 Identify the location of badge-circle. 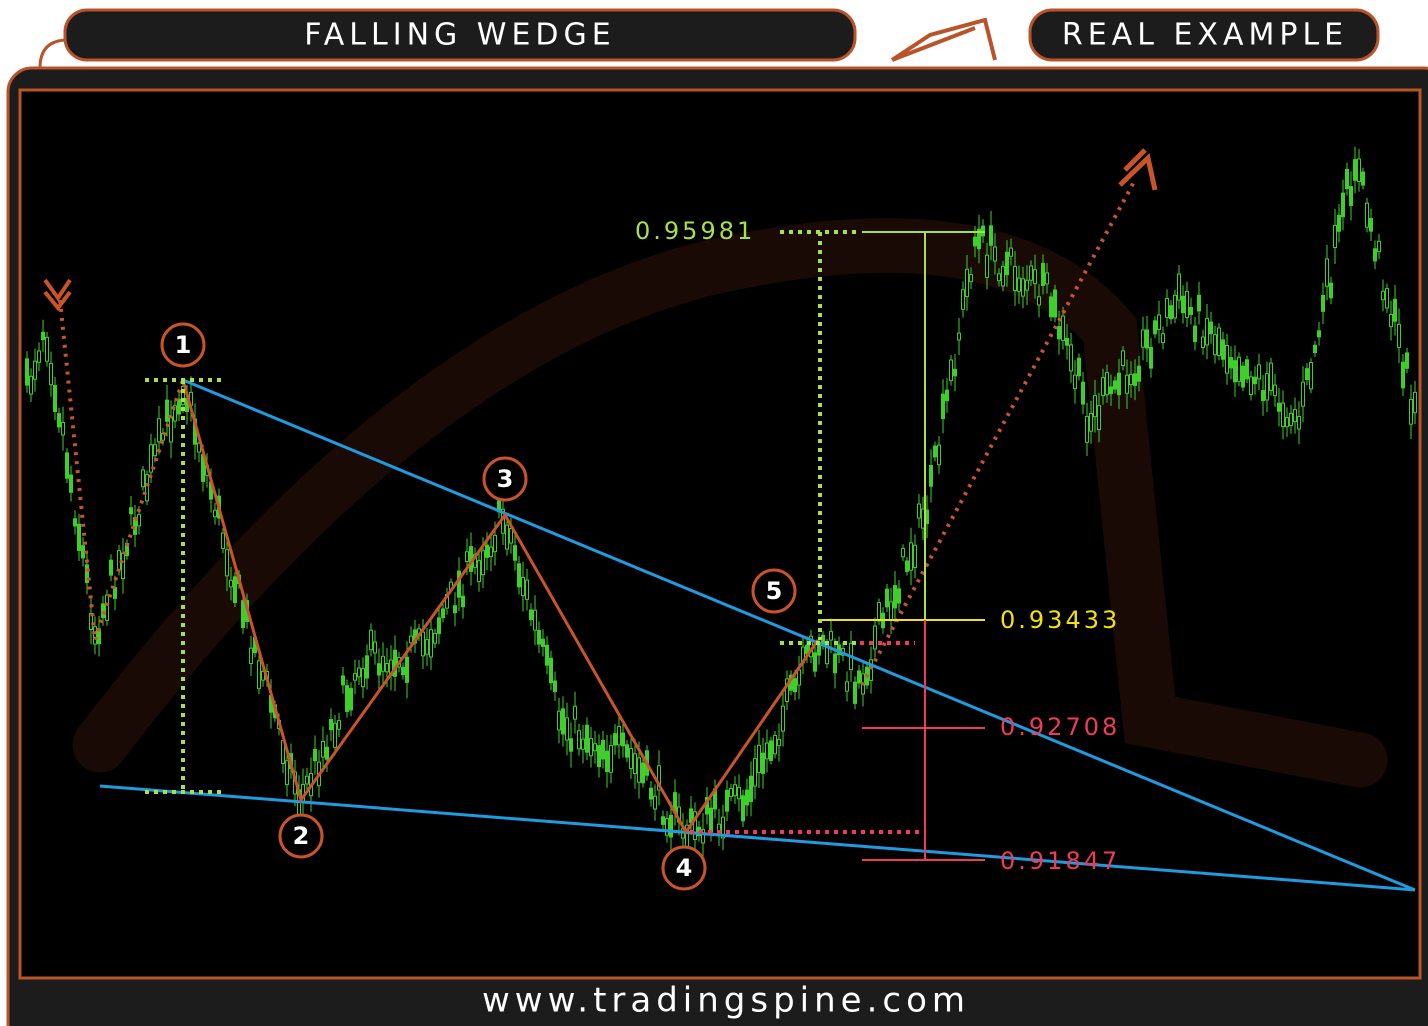
(774, 591).